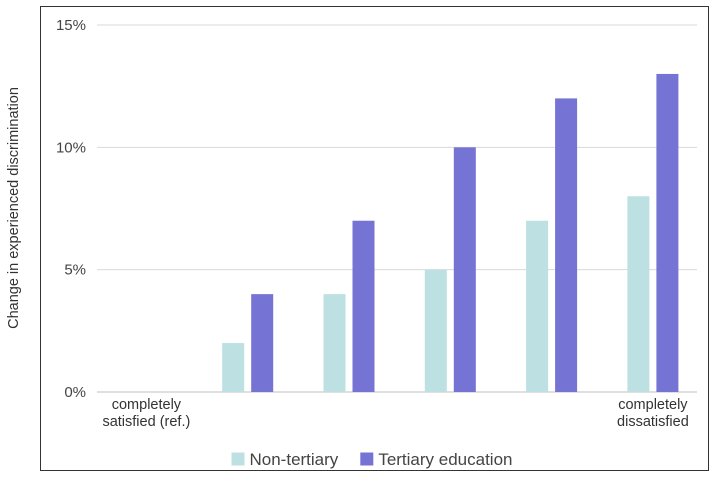 The image size is (720, 481). What do you see at coordinates (238, 459) in the screenshot?
I see `legend-swatch-non-tertiary` at bounding box center [238, 459].